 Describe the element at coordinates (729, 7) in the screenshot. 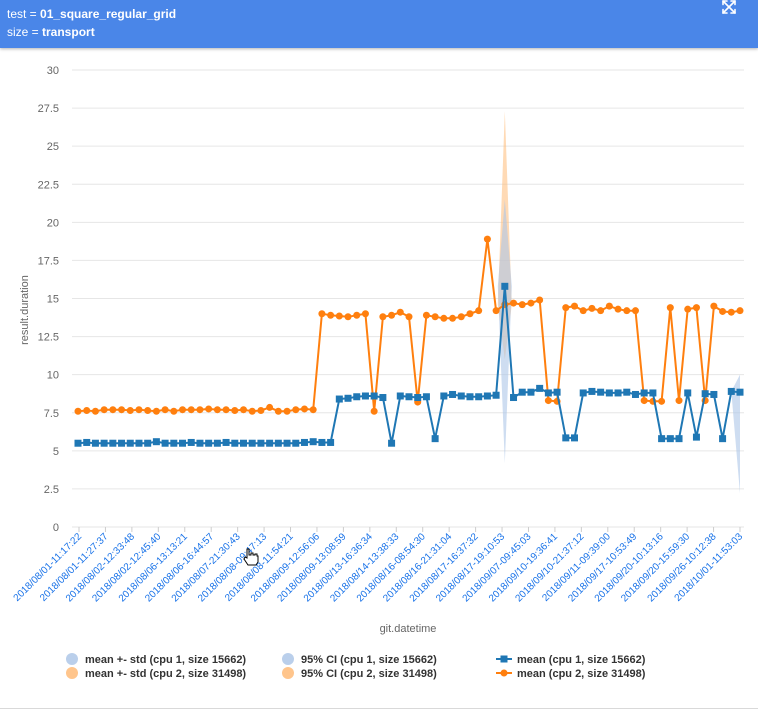

I see `expand-icon` at that location.